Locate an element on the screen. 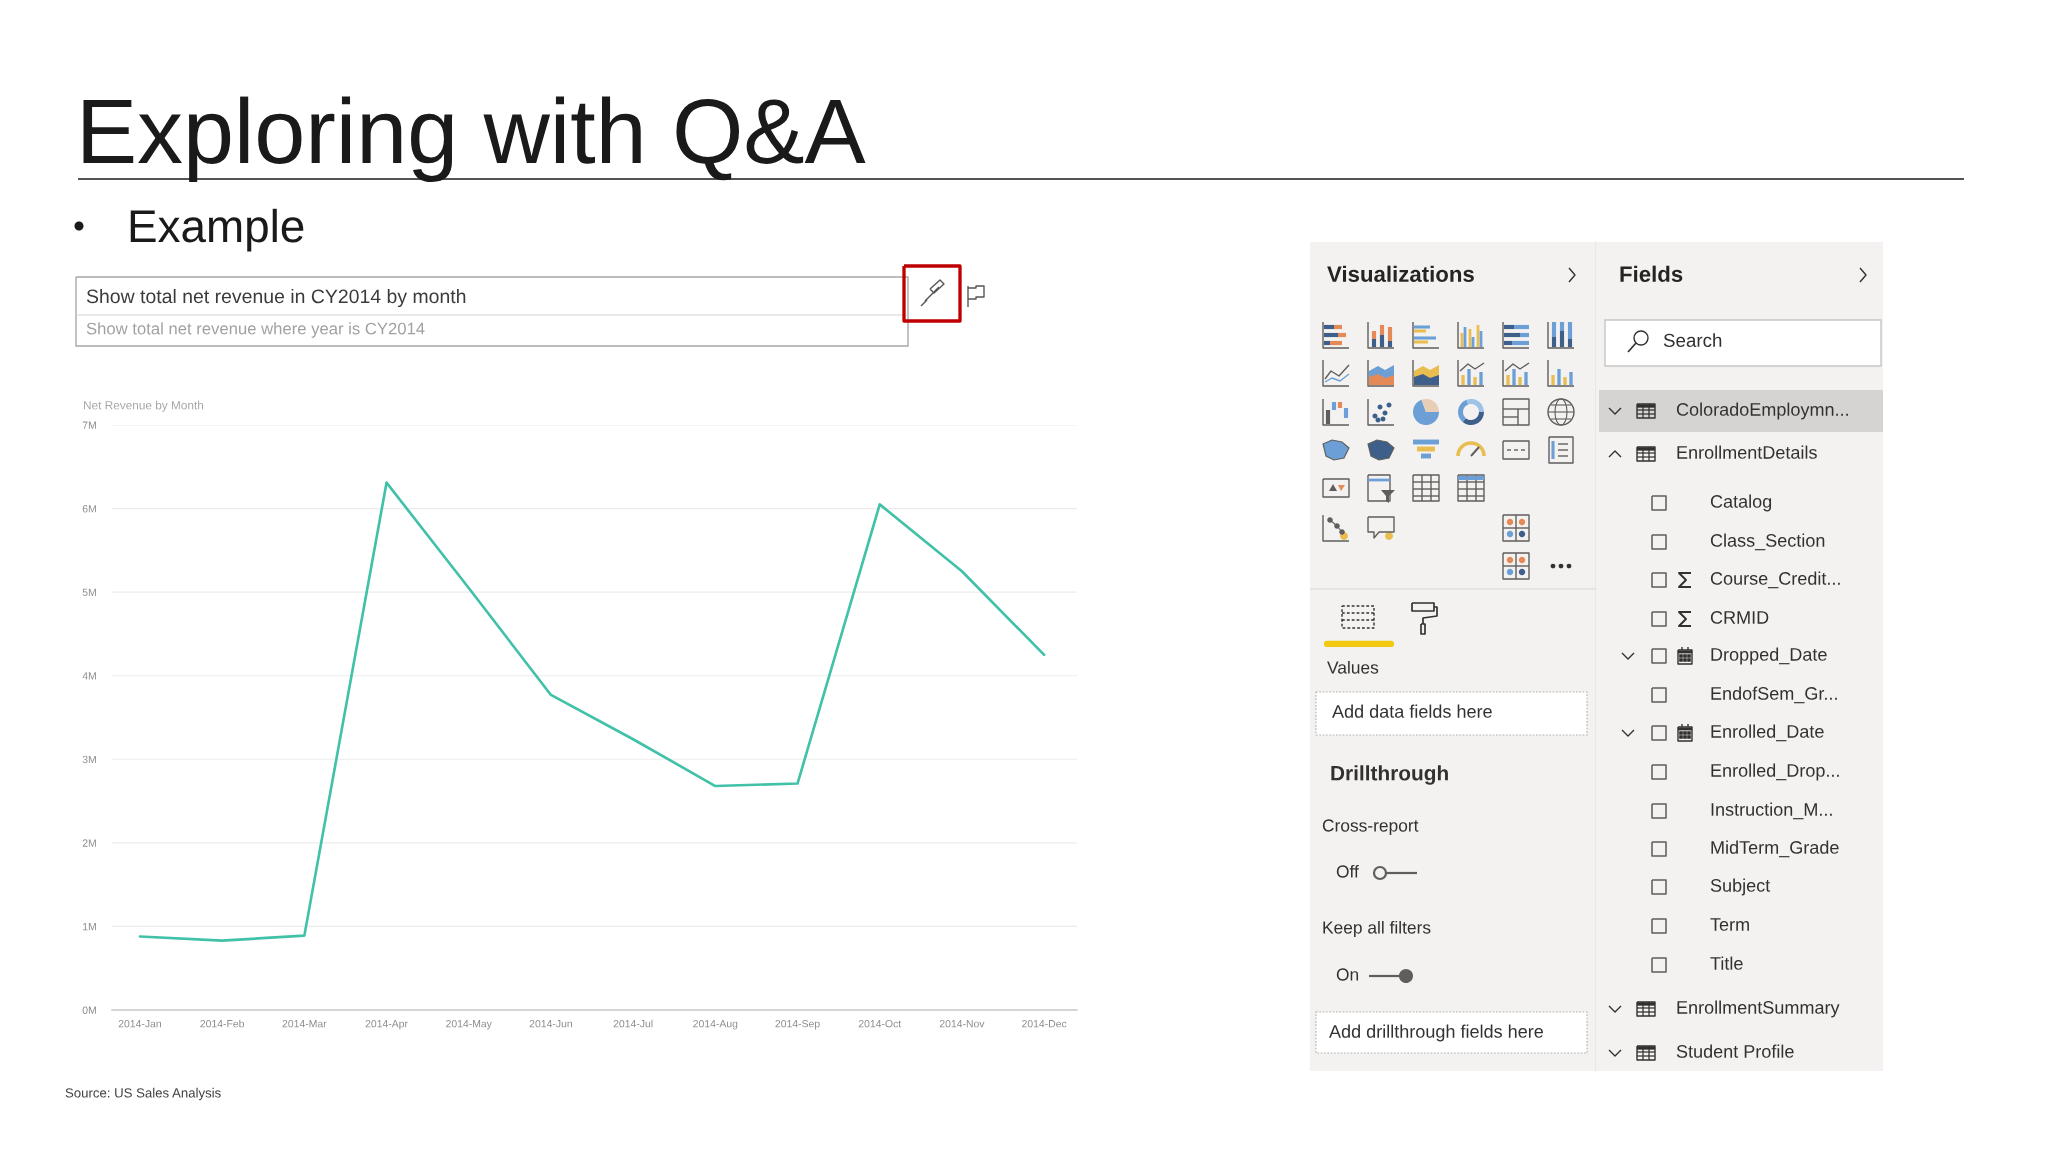 The width and height of the screenshot is (2048, 1152). text: MidTerm_Grade is located at coordinates (1775, 849).